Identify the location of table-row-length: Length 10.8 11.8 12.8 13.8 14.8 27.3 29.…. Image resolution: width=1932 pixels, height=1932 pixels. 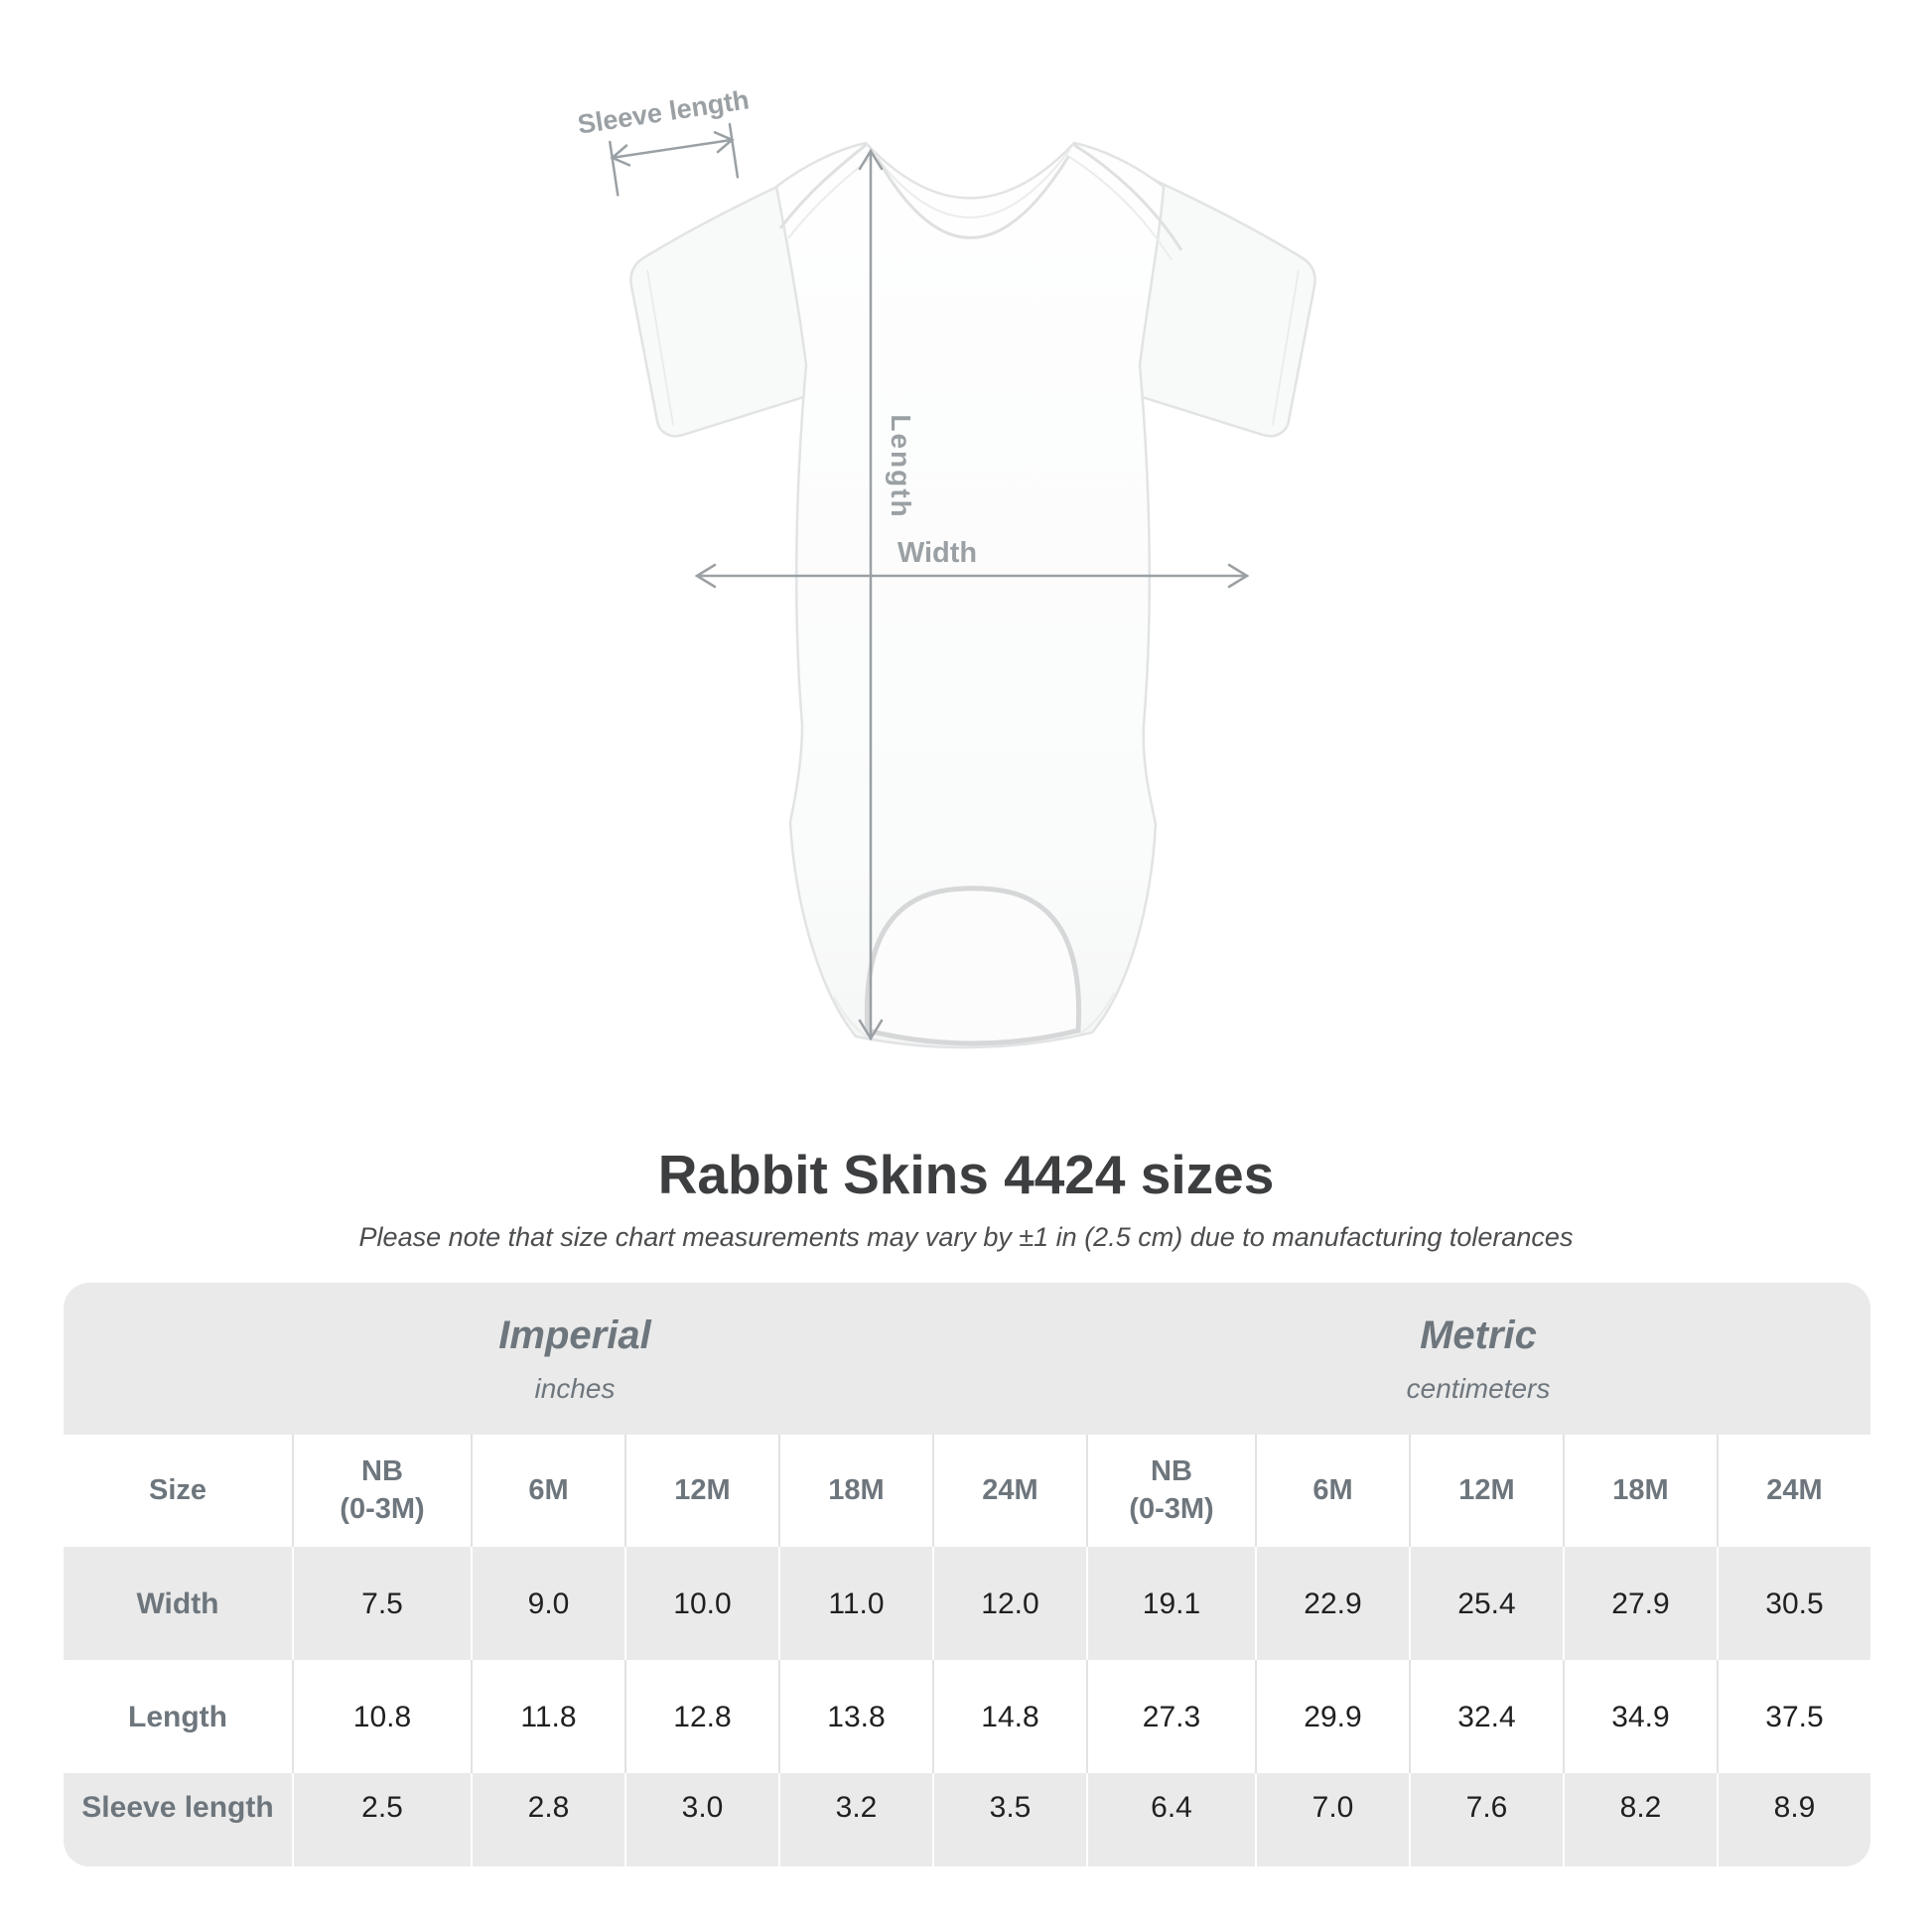
(967, 1717).